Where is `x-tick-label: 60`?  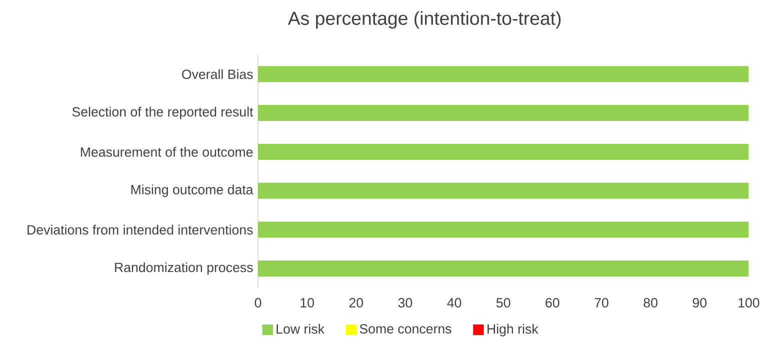 x-tick-label: 60 is located at coordinates (553, 303).